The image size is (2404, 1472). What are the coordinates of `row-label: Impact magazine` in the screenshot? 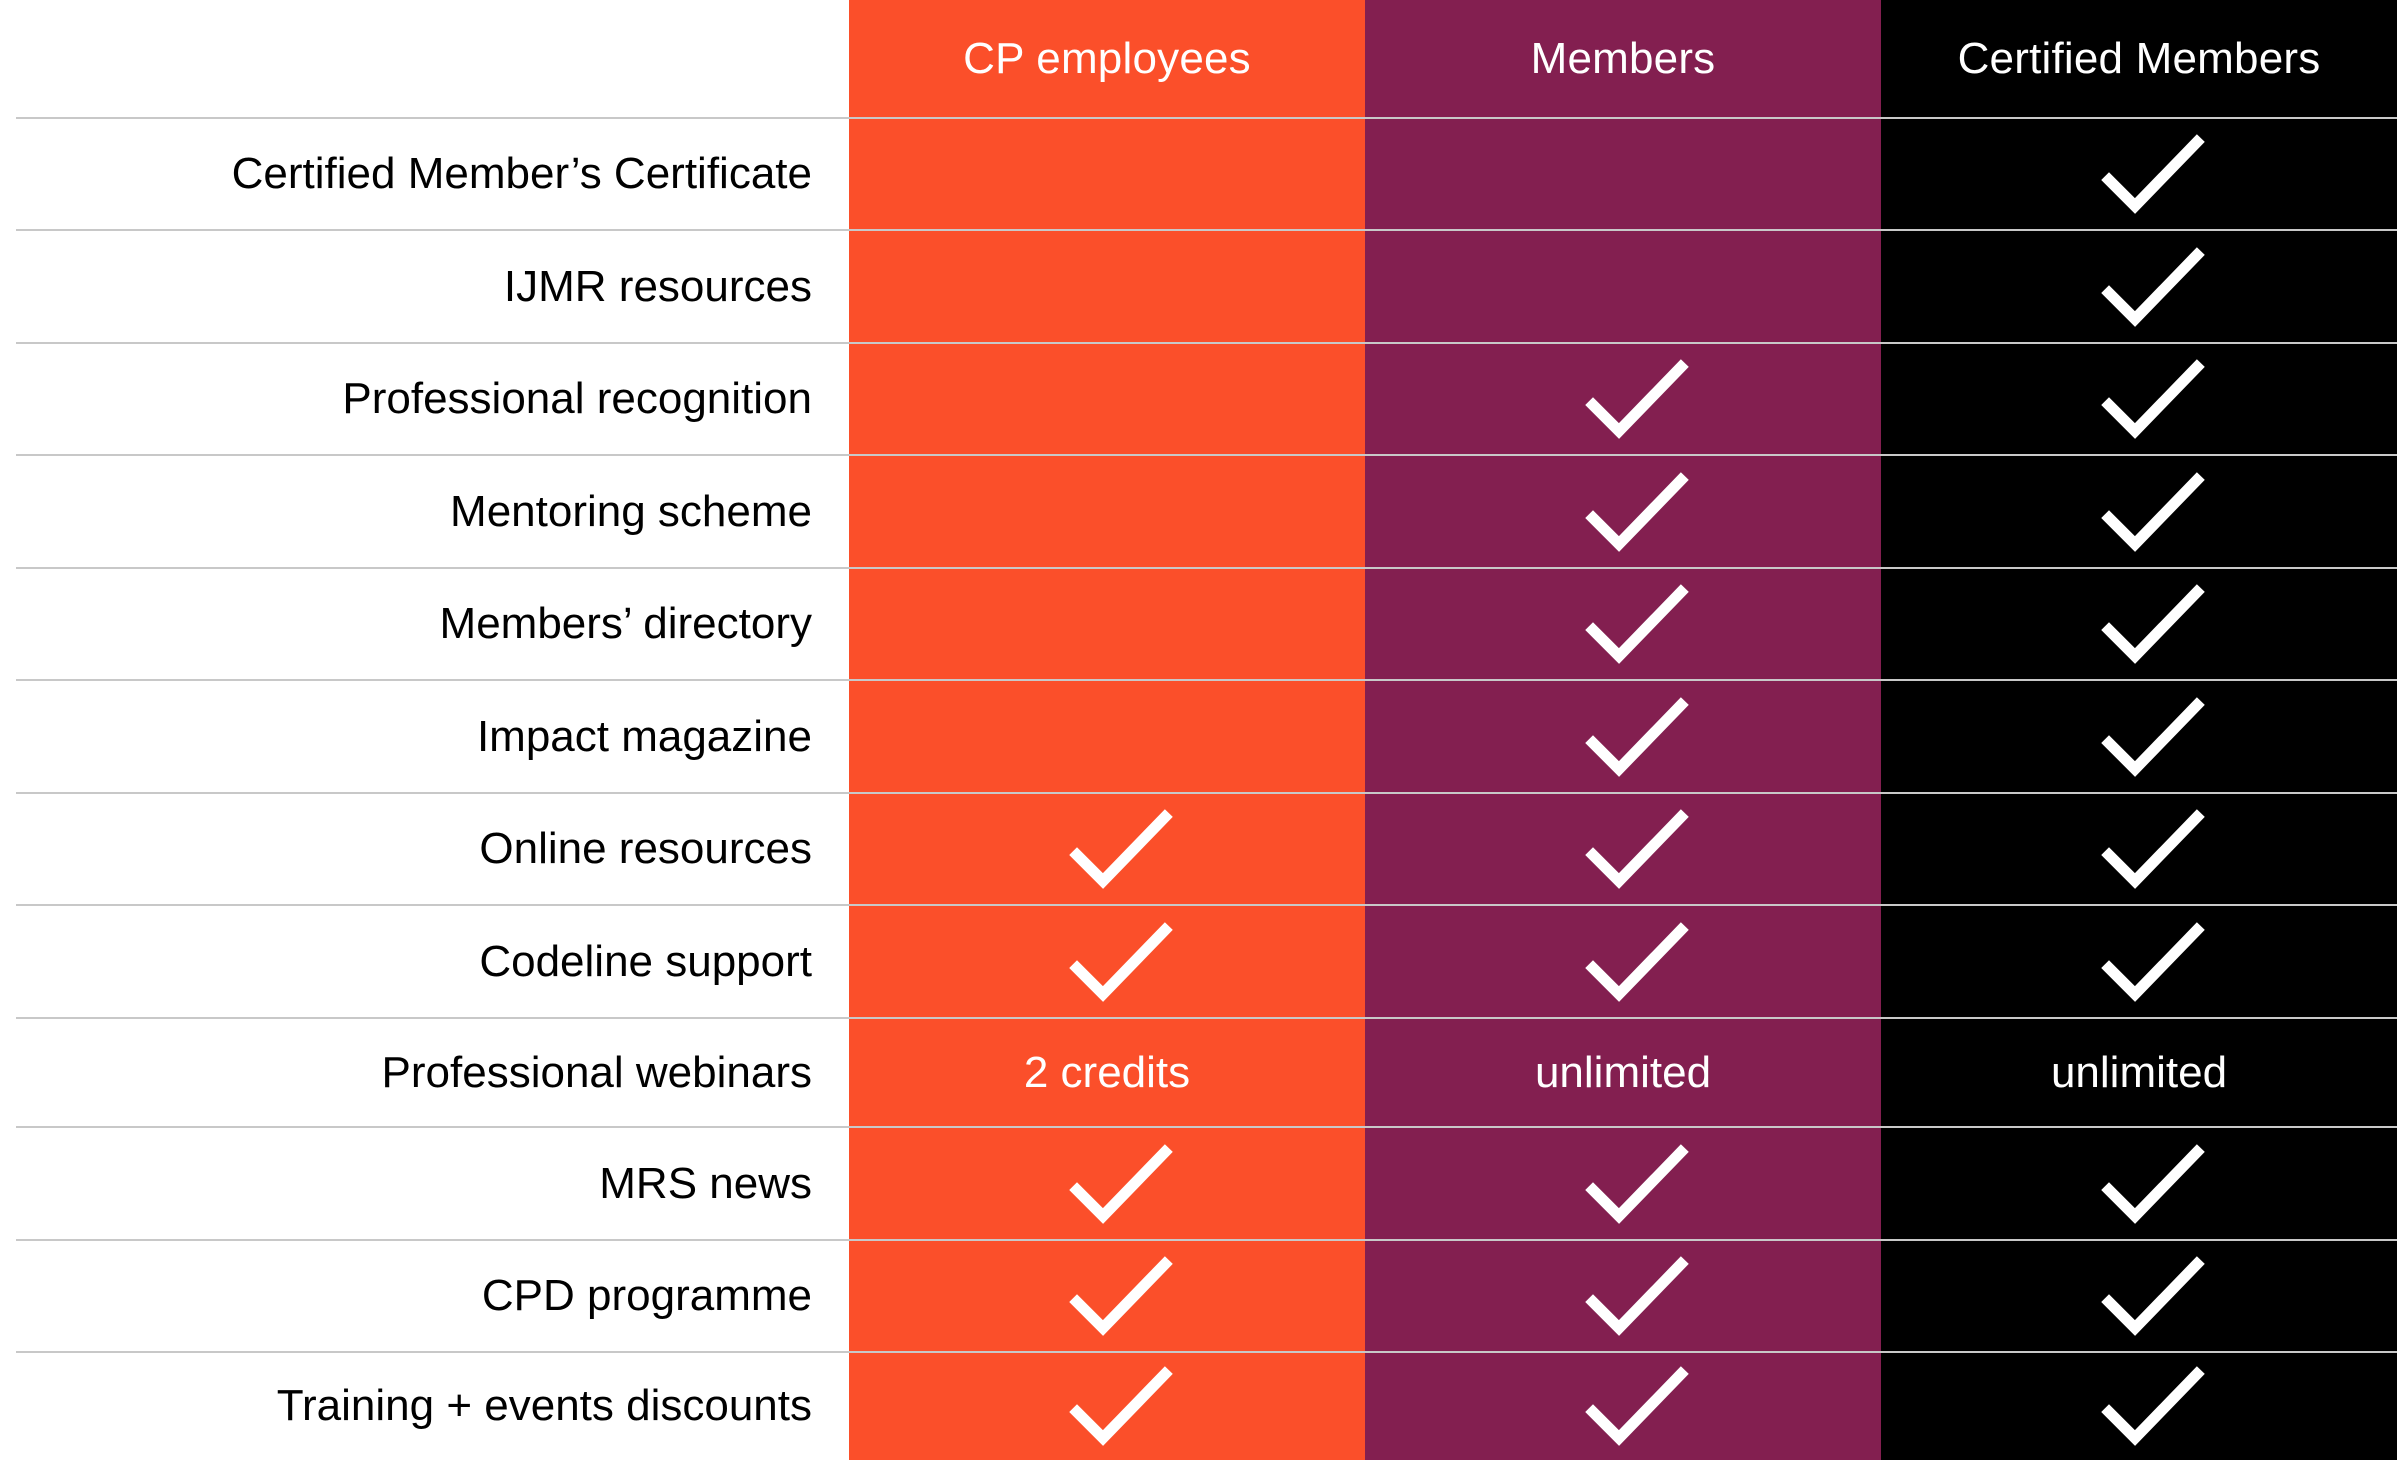 It's located at (644, 736).